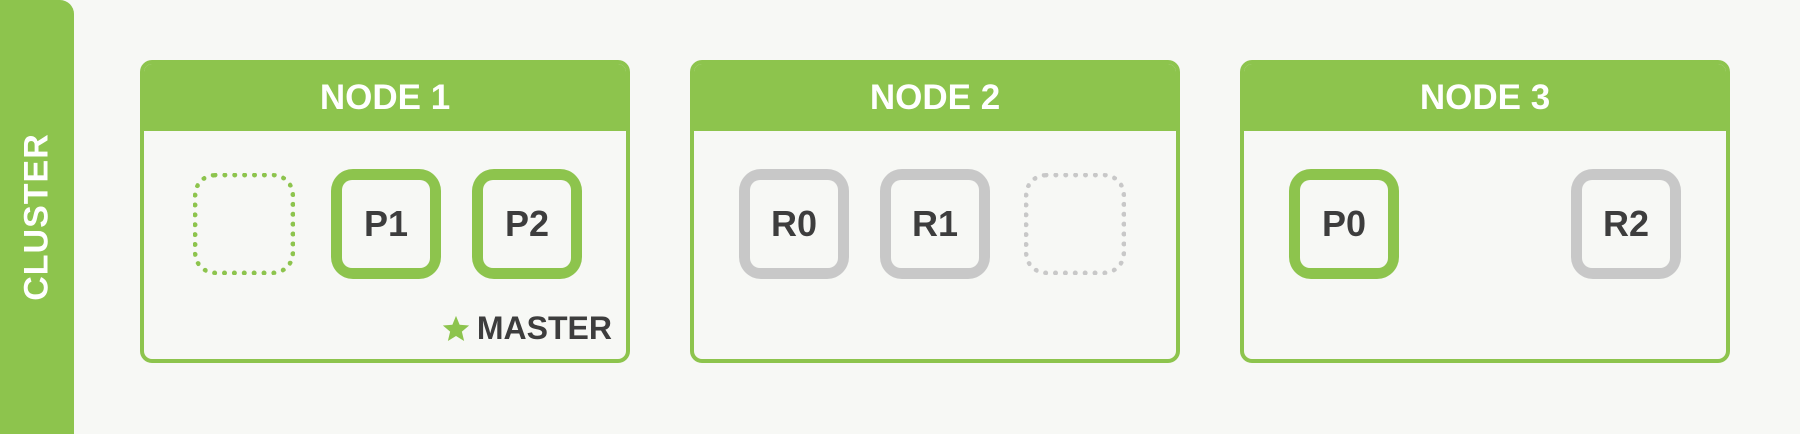 This screenshot has height=434, width=1800. I want to click on node-2-title: NODE 2, so click(935, 97).